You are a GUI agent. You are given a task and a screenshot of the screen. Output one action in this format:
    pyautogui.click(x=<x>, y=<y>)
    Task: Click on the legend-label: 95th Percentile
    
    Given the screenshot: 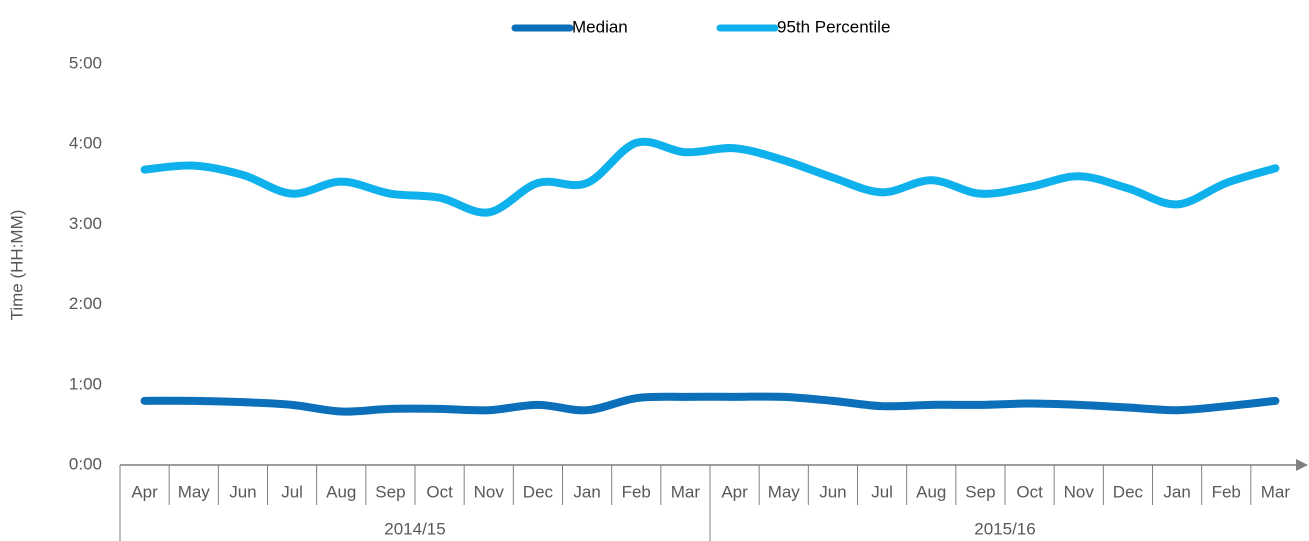 What is the action you would take?
    pyautogui.click(x=833, y=26)
    